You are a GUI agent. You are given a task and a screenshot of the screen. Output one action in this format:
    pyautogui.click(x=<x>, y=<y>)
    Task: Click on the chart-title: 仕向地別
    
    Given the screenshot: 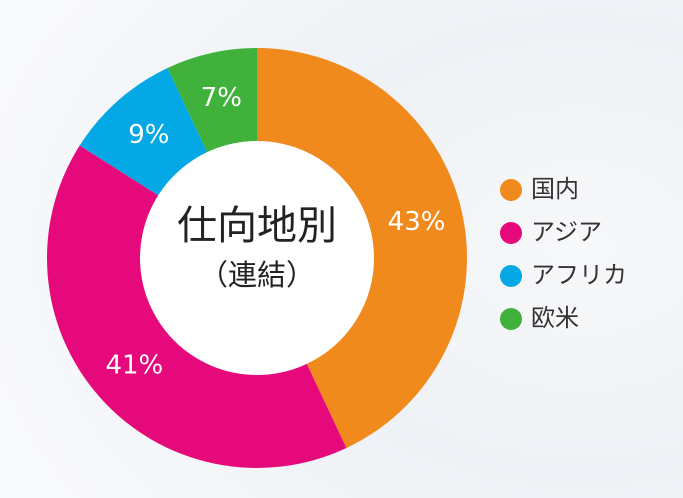 What is the action you would take?
    pyautogui.click(x=257, y=226)
    